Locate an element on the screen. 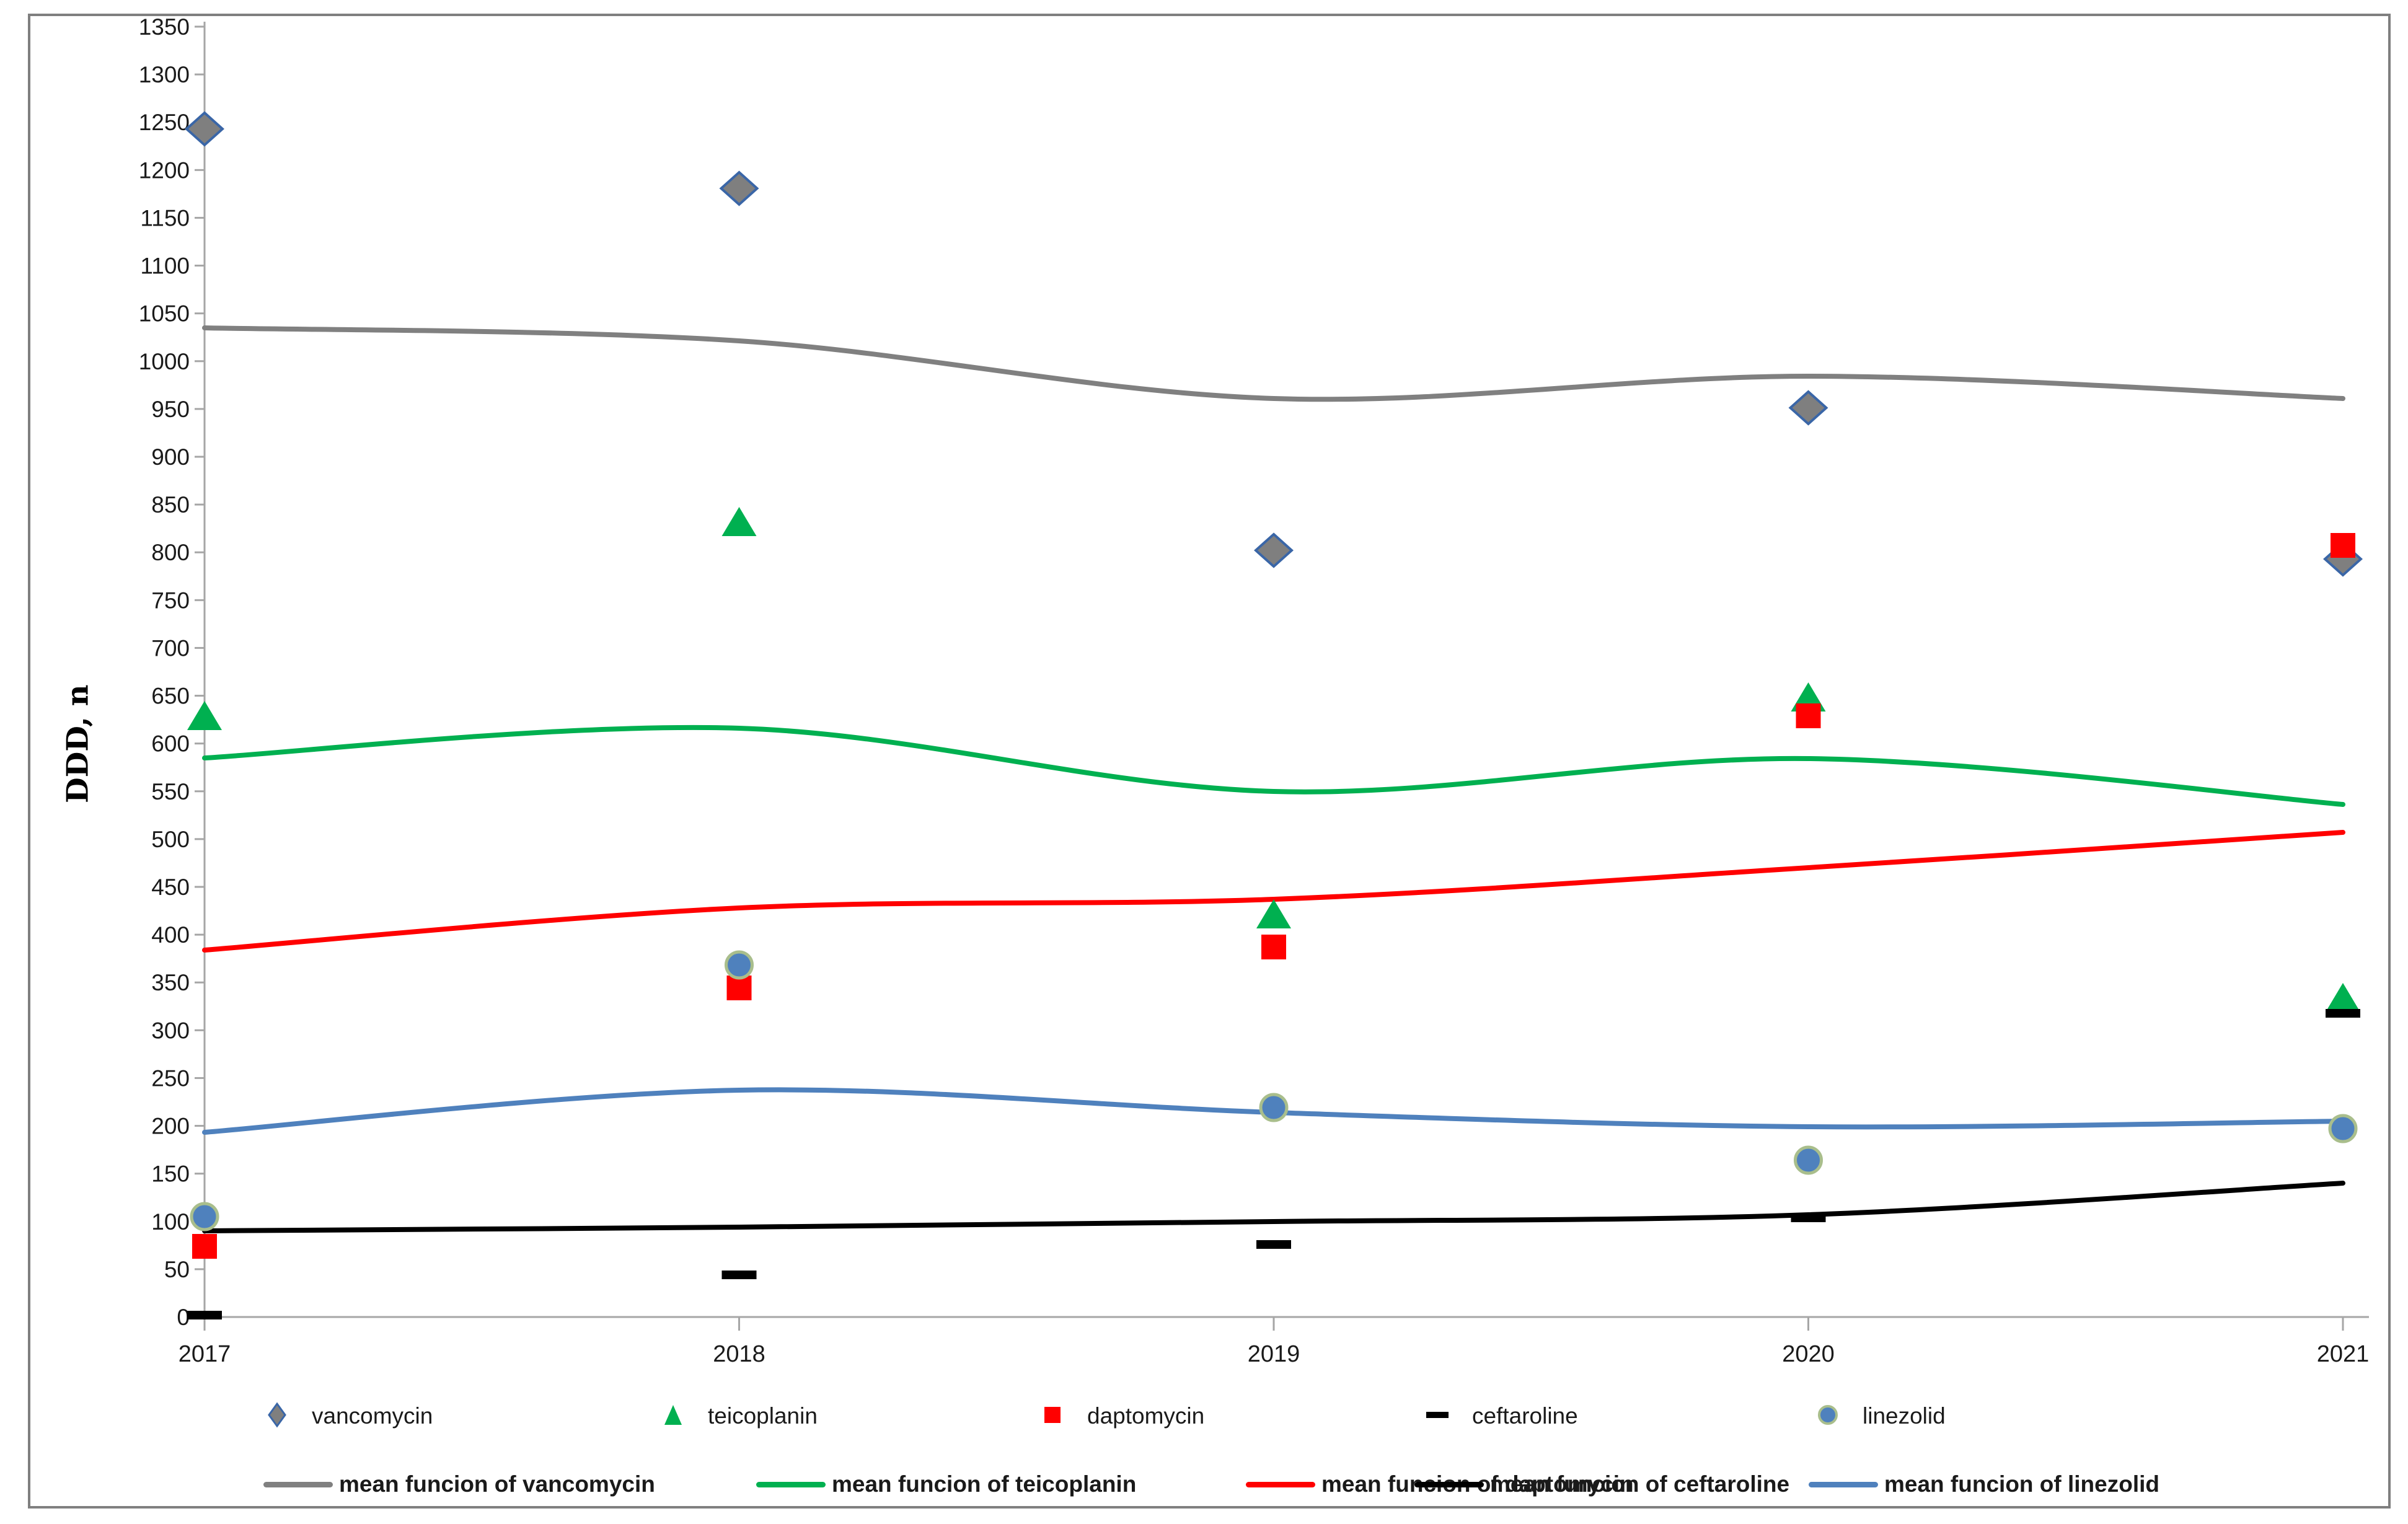 This screenshot has width=2408, height=1524. y-tick-label: 100 is located at coordinates (170, 1222).